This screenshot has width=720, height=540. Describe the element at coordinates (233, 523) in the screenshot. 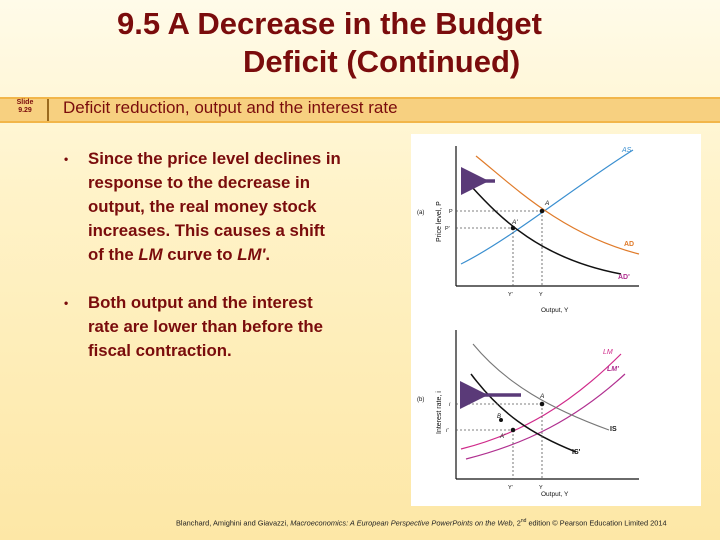

I see `footer-authors: Blanchard, Amighini and Giavazzi,` at that location.